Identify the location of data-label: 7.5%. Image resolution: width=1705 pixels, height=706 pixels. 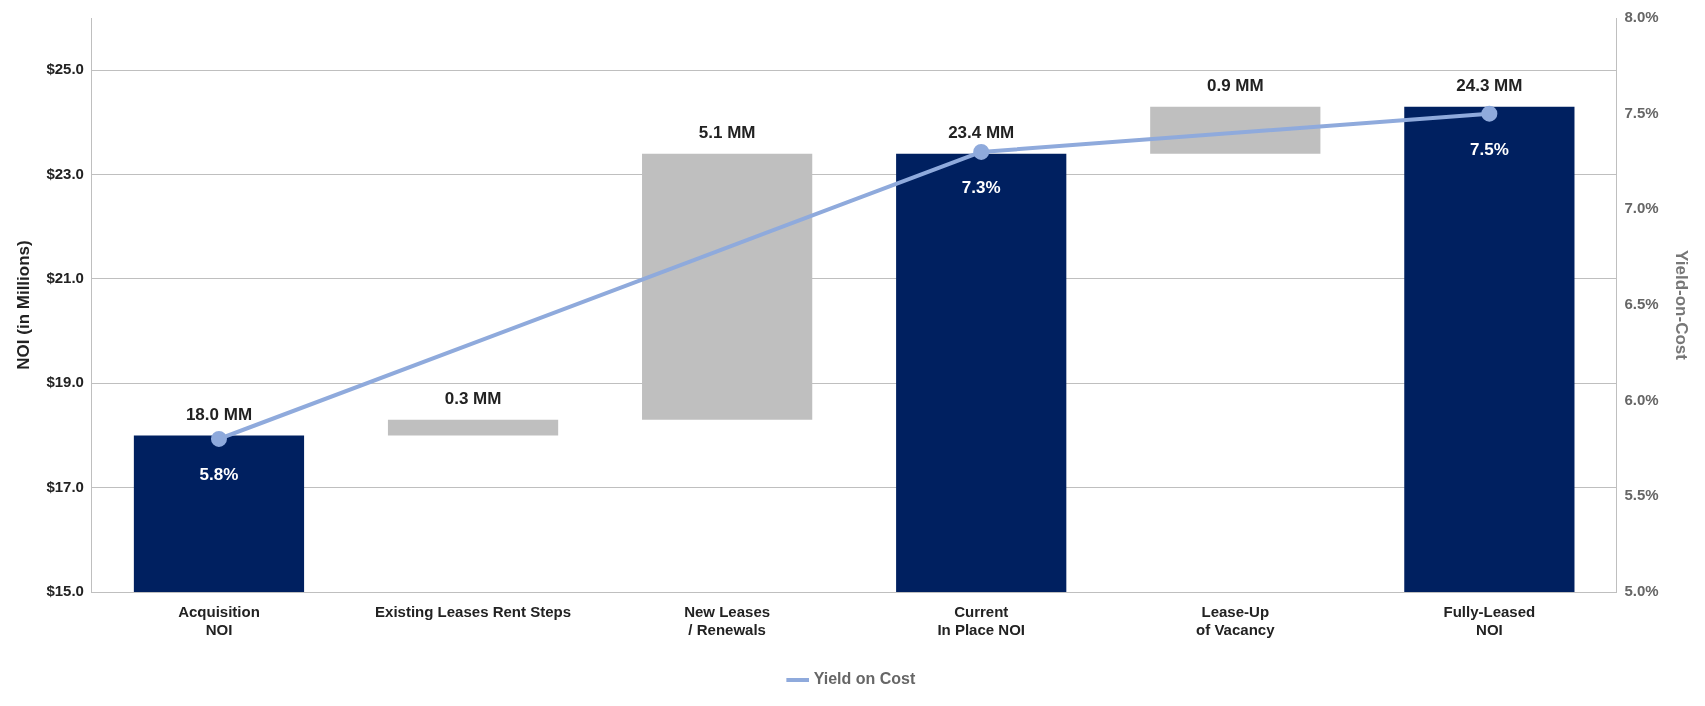
(1489, 149).